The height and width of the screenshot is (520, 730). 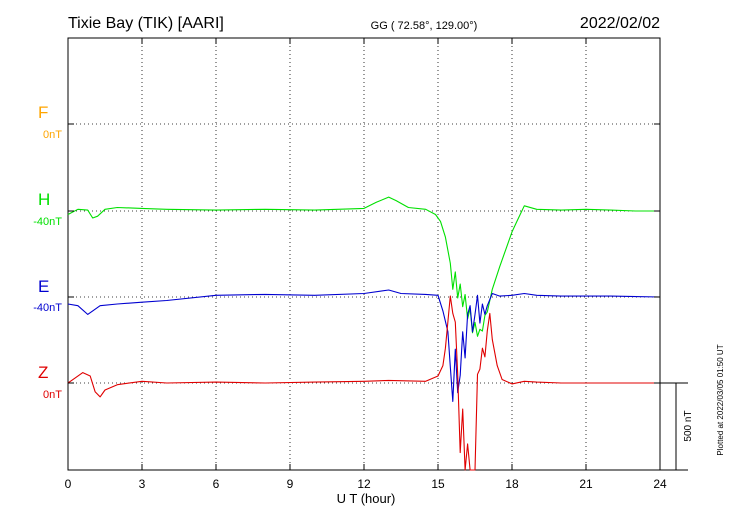 I want to click on plot-date: 2022/02/02, so click(x=620, y=23).